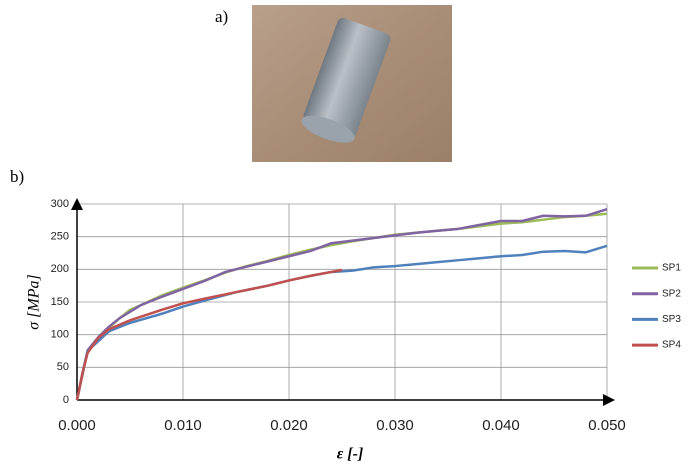 This screenshot has height=470, width=700. I want to click on y-tick-label: 250, so click(60, 237).